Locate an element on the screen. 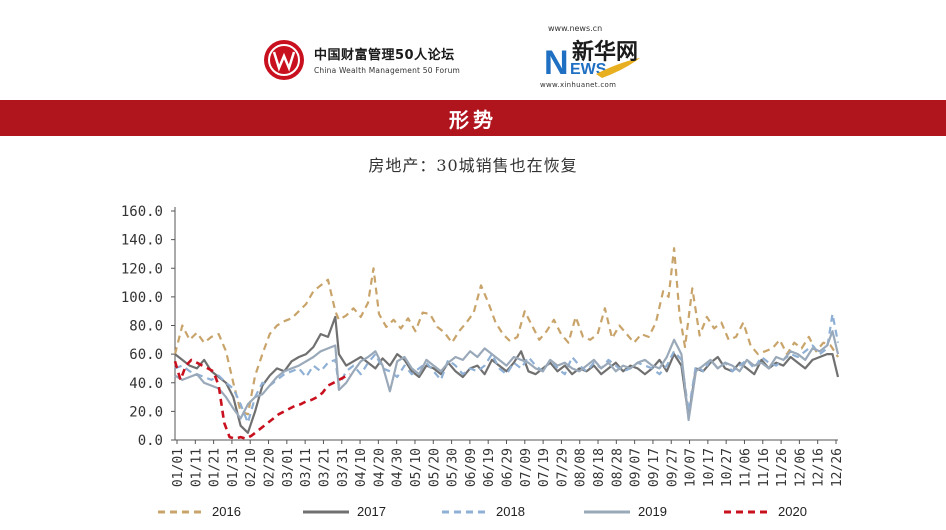 Image resolution: width=946 pixels, height=530 pixels. x-tick-label: 04/30 is located at coordinates (398, 467).